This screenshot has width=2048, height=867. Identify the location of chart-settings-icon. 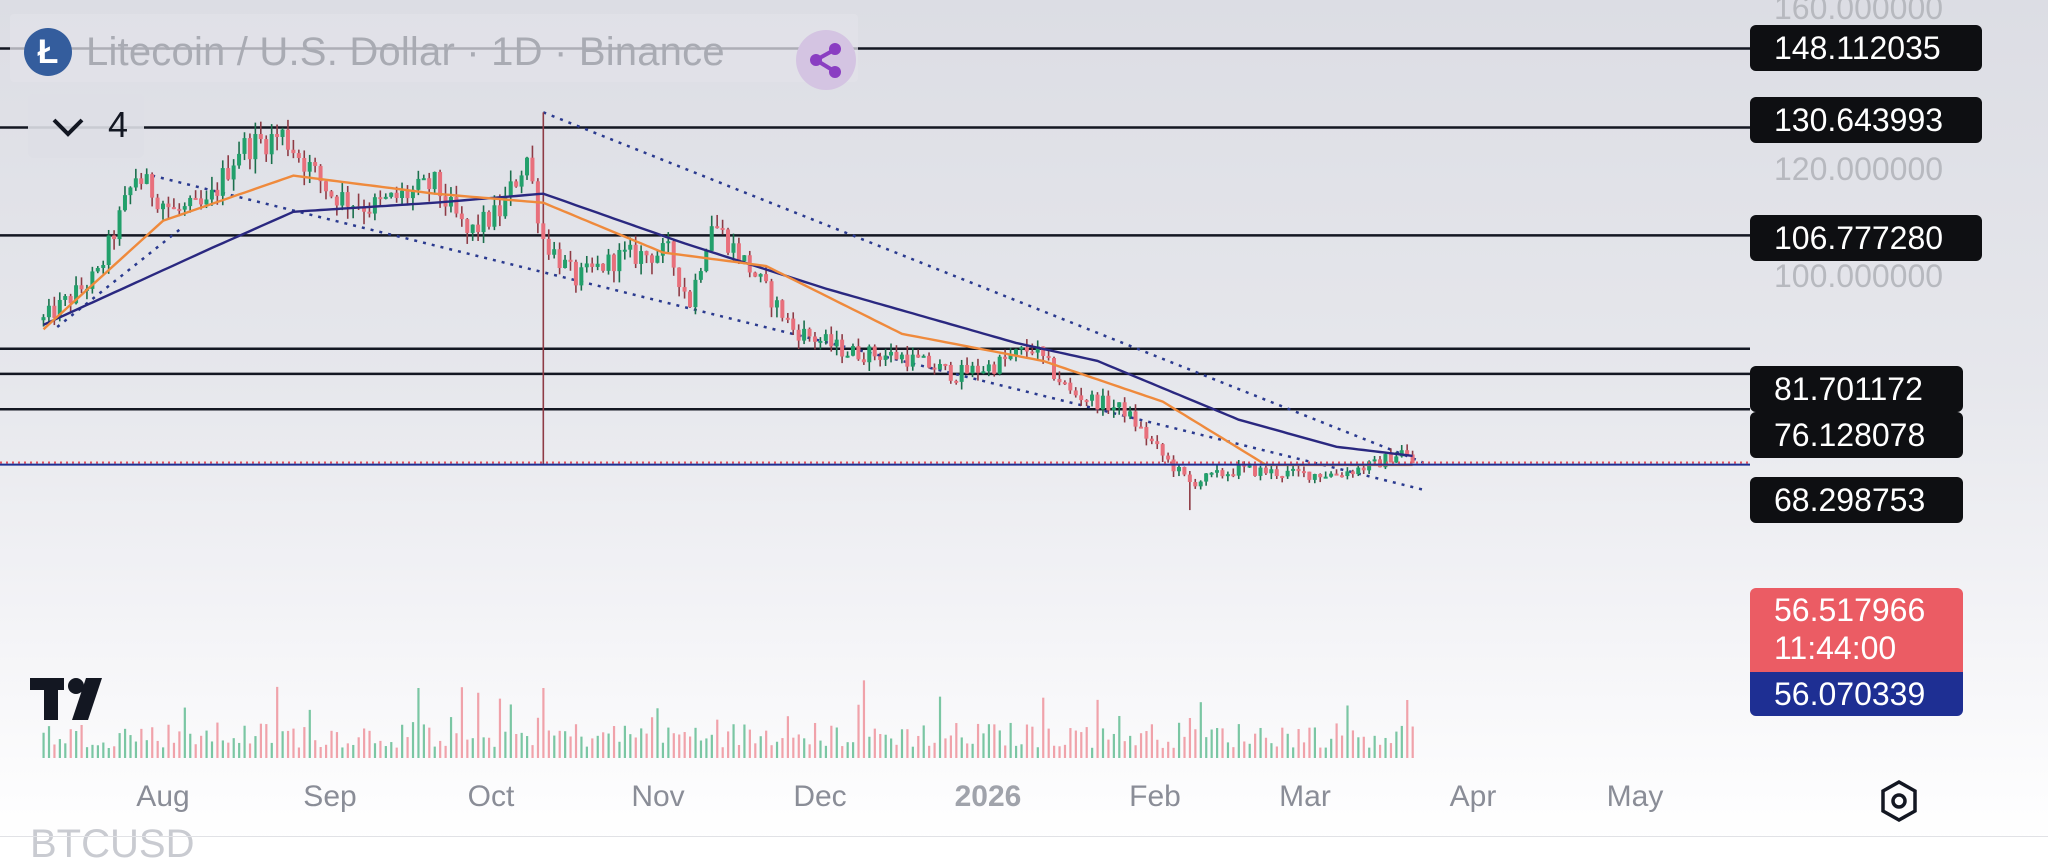
(1899, 801).